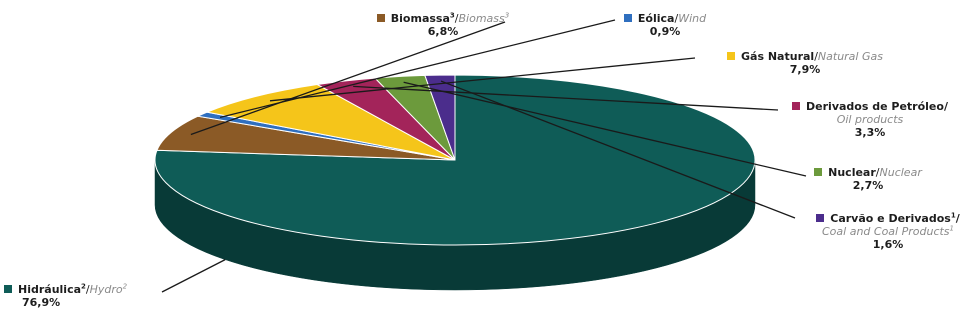  I want to click on value-gas-natural: 7,9%, so click(805, 69).